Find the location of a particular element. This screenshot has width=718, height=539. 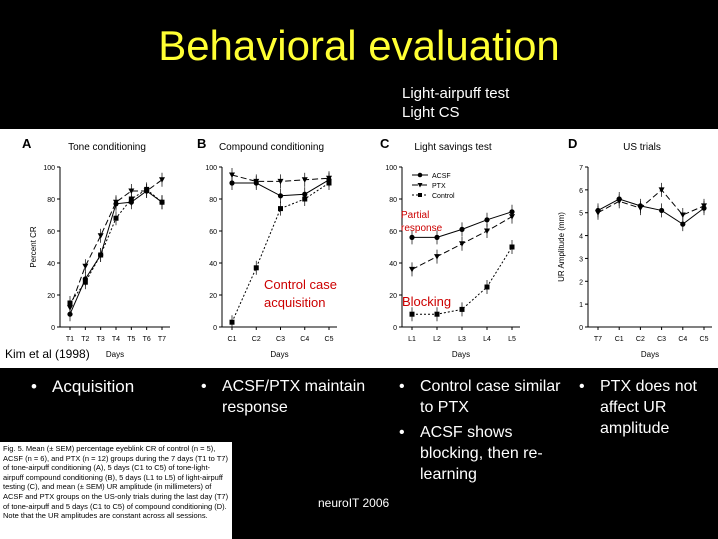

partial-response-label: response is located at coordinates (422, 228).